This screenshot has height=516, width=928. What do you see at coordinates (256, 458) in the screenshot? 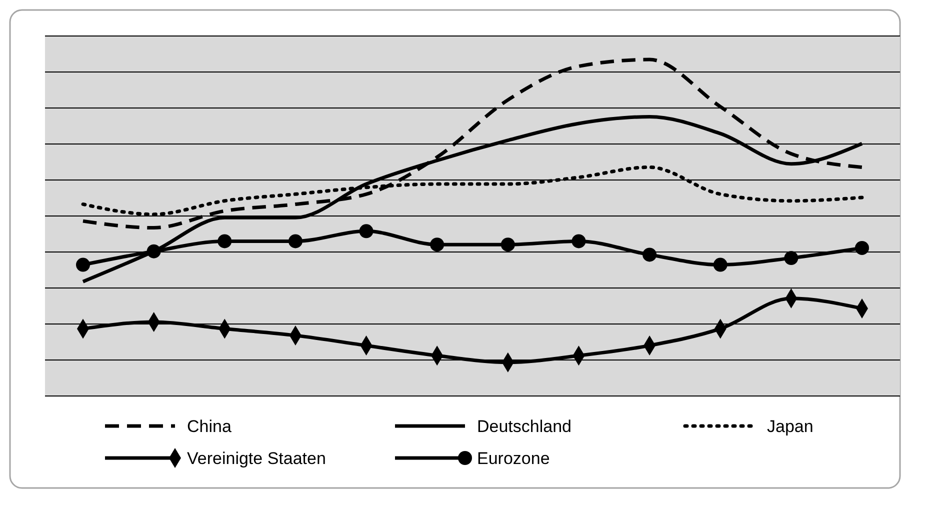
I see `legend-label: Vereinigte Staaten` at bounding box center [256, 458].